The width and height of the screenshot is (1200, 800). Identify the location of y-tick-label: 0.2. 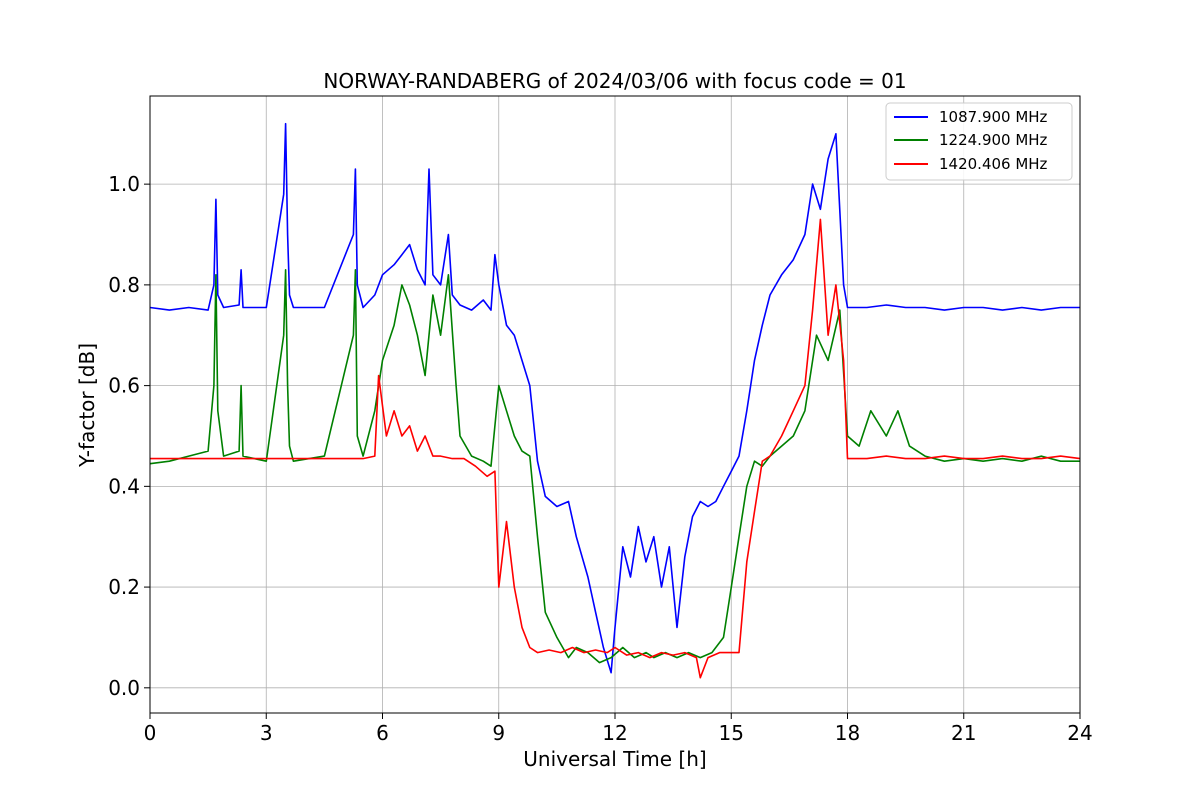
(124, 587).